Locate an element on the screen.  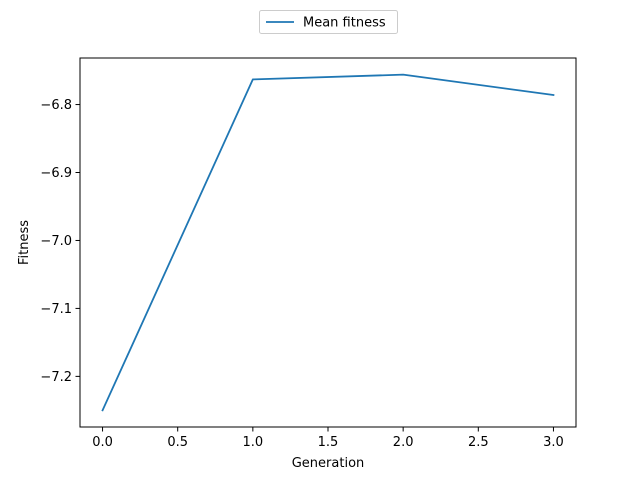
x-tick-label: 1.5 is located at coordinates (328, 442).